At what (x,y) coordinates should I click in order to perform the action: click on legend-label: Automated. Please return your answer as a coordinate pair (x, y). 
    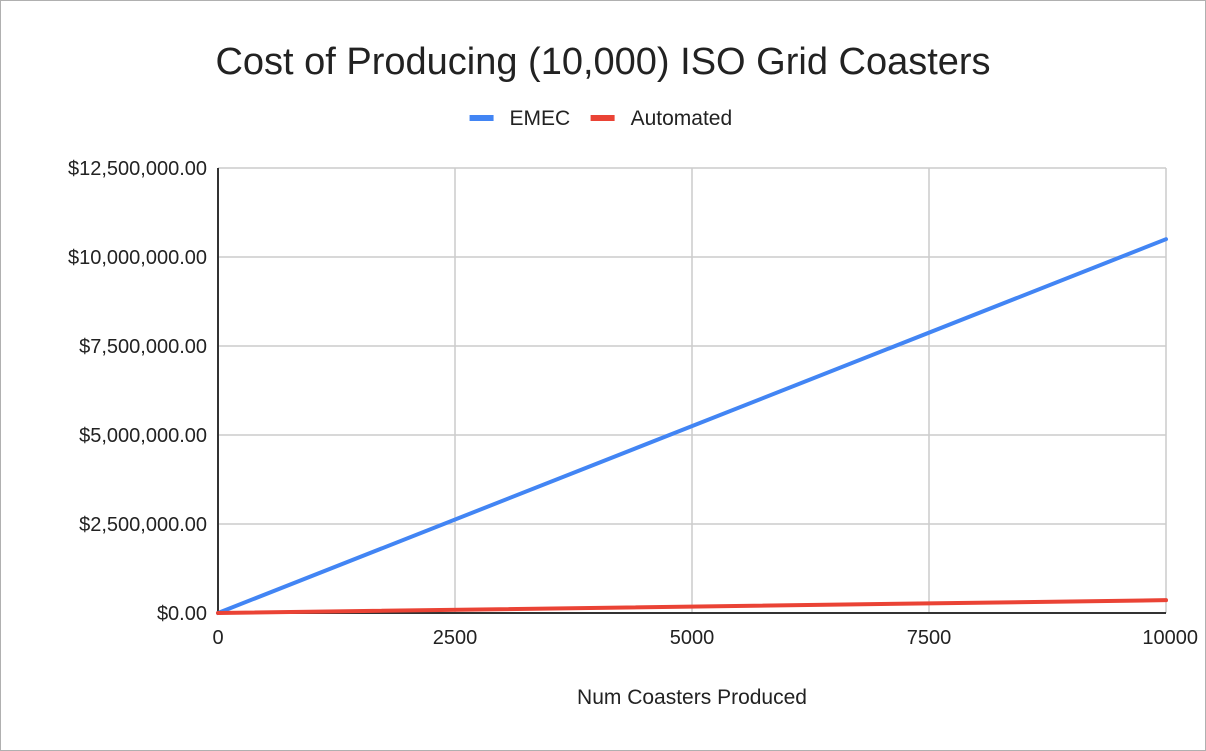
    Looking at the image, I should click on (682, 118).